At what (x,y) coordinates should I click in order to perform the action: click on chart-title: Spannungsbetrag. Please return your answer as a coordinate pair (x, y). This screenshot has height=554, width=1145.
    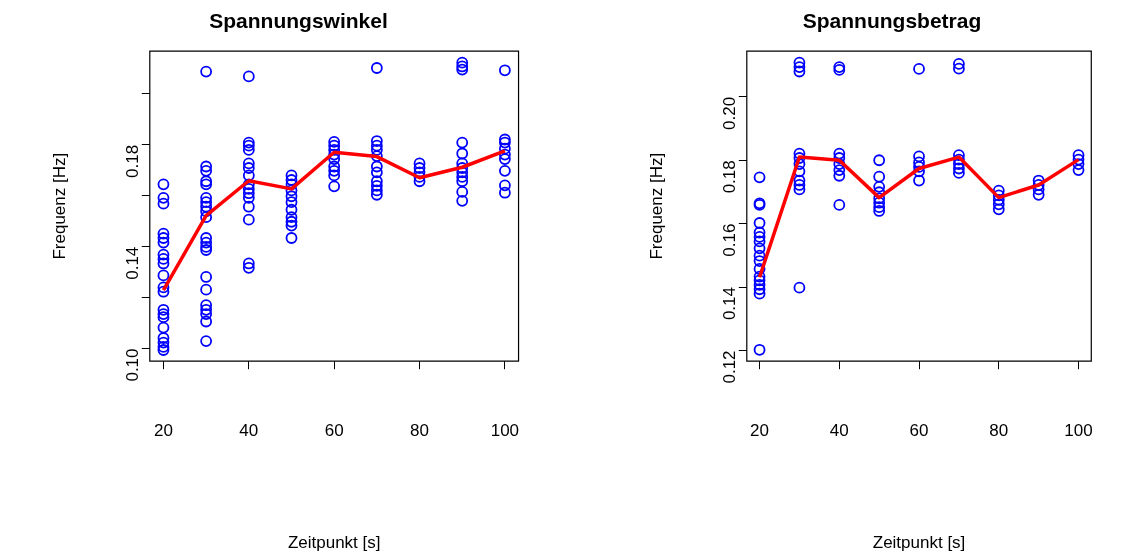
    Looking at the image, I should click on (892, 21).